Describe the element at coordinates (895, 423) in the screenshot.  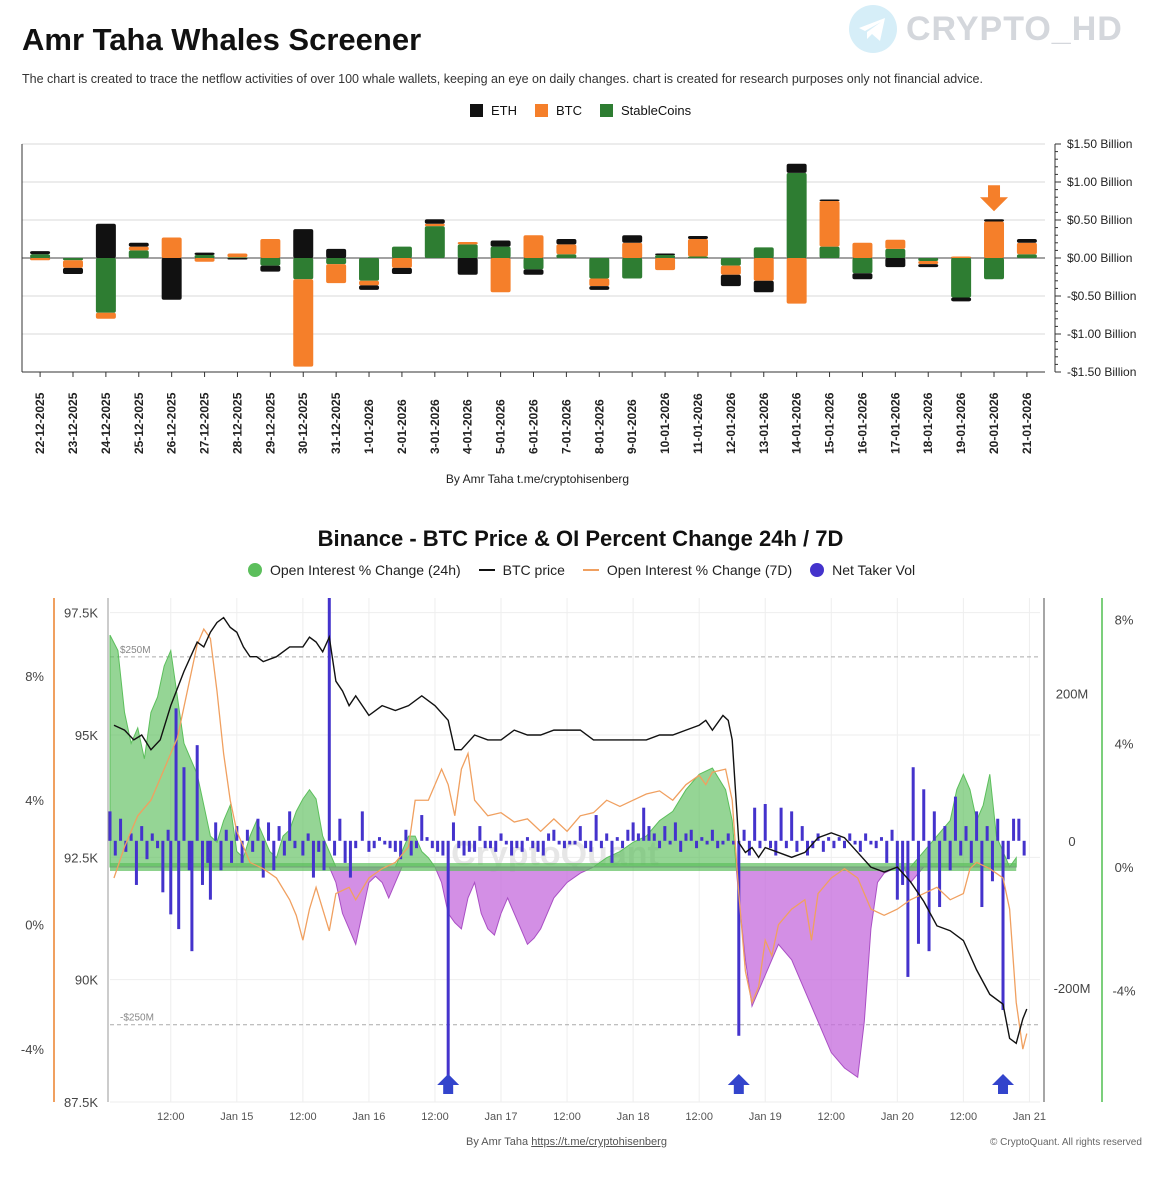
I see `x-tick-label: 17-01-2026` at that location.